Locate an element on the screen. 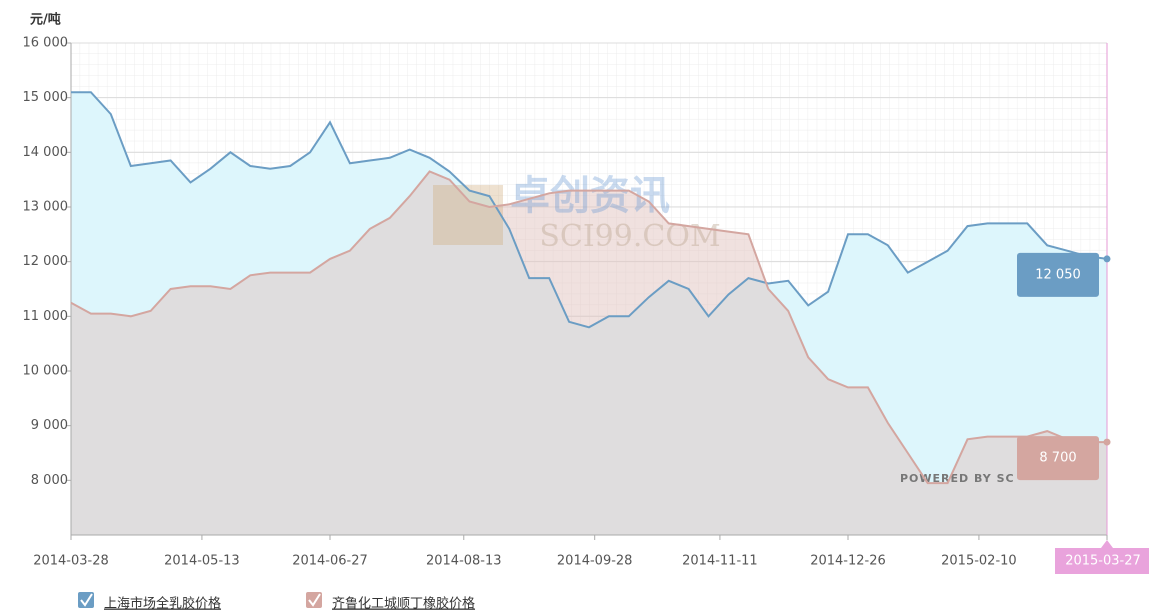 Image resolution: width=1149 pixels, height=612 pixels. y-tick-label: 16 000 is located at coordinates (46, 43).